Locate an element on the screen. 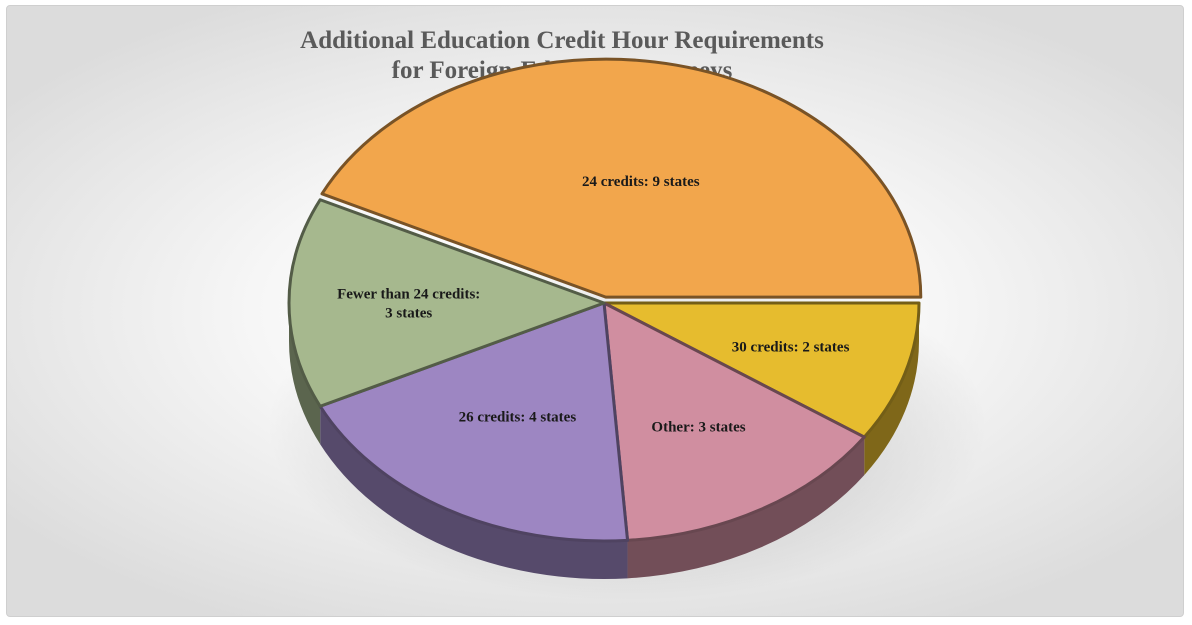  pie-slice-other is located at coordinates (734, 421).